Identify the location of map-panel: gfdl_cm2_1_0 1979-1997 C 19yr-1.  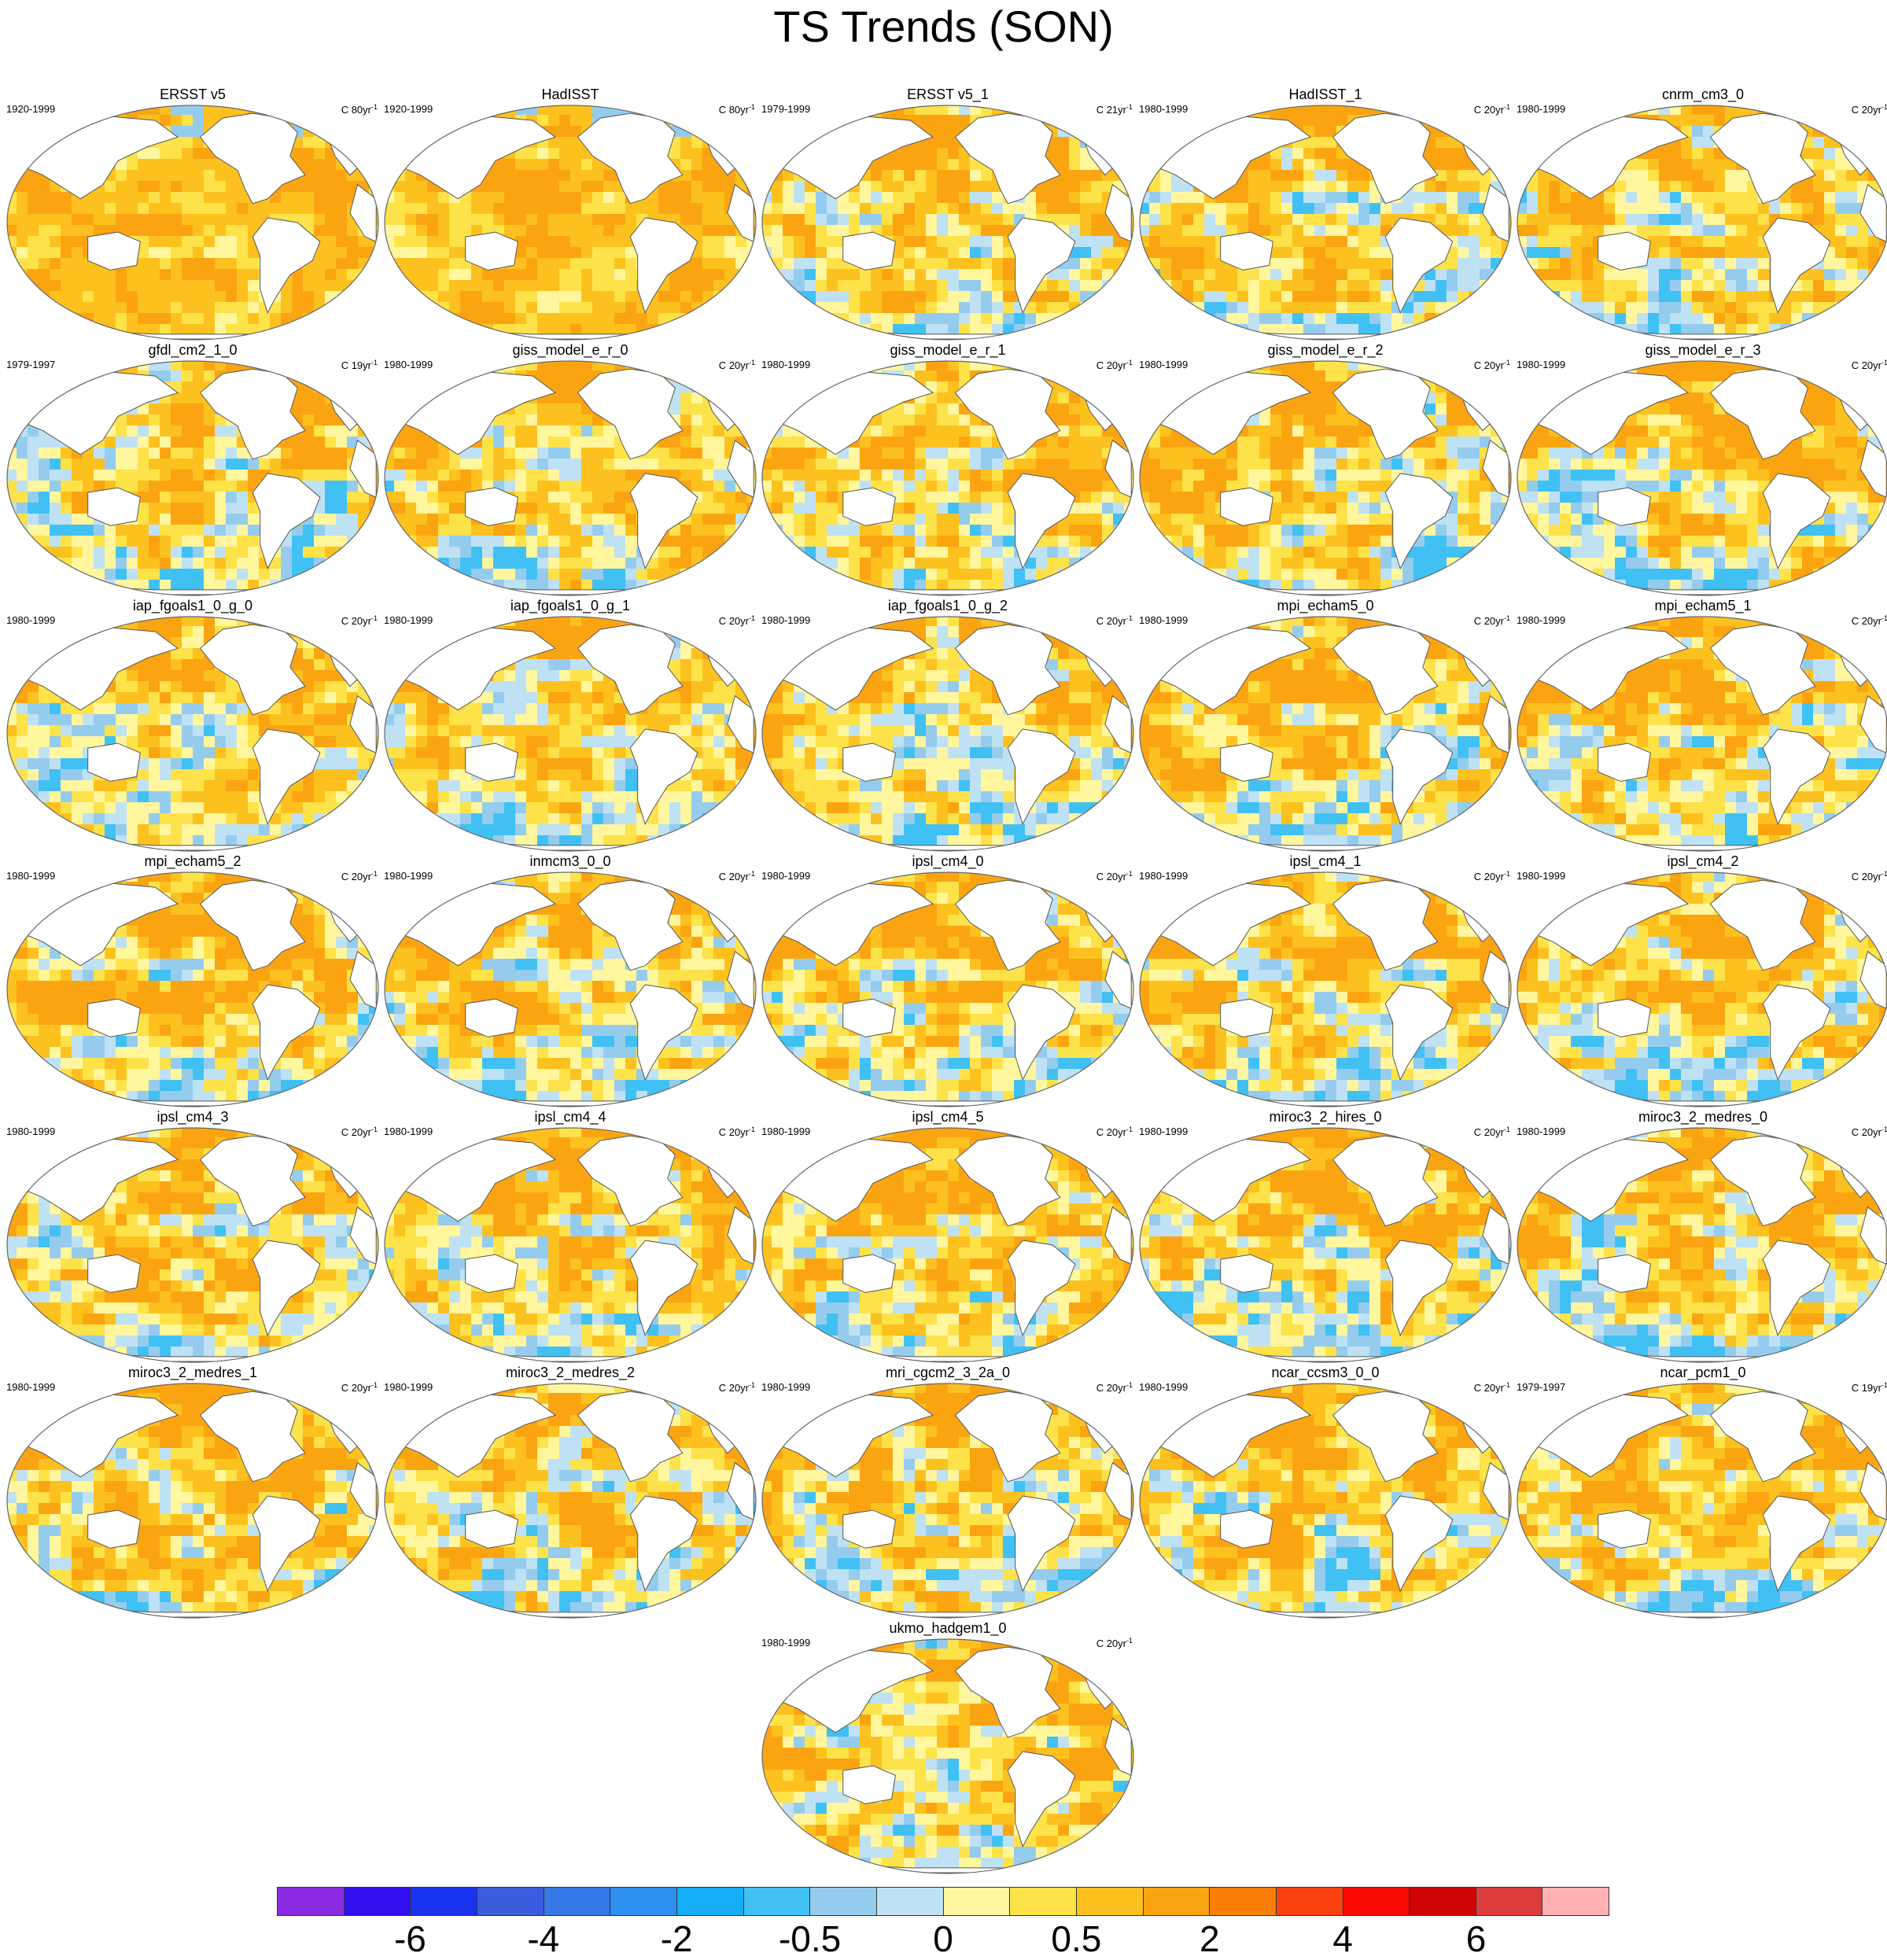
(193, 470).